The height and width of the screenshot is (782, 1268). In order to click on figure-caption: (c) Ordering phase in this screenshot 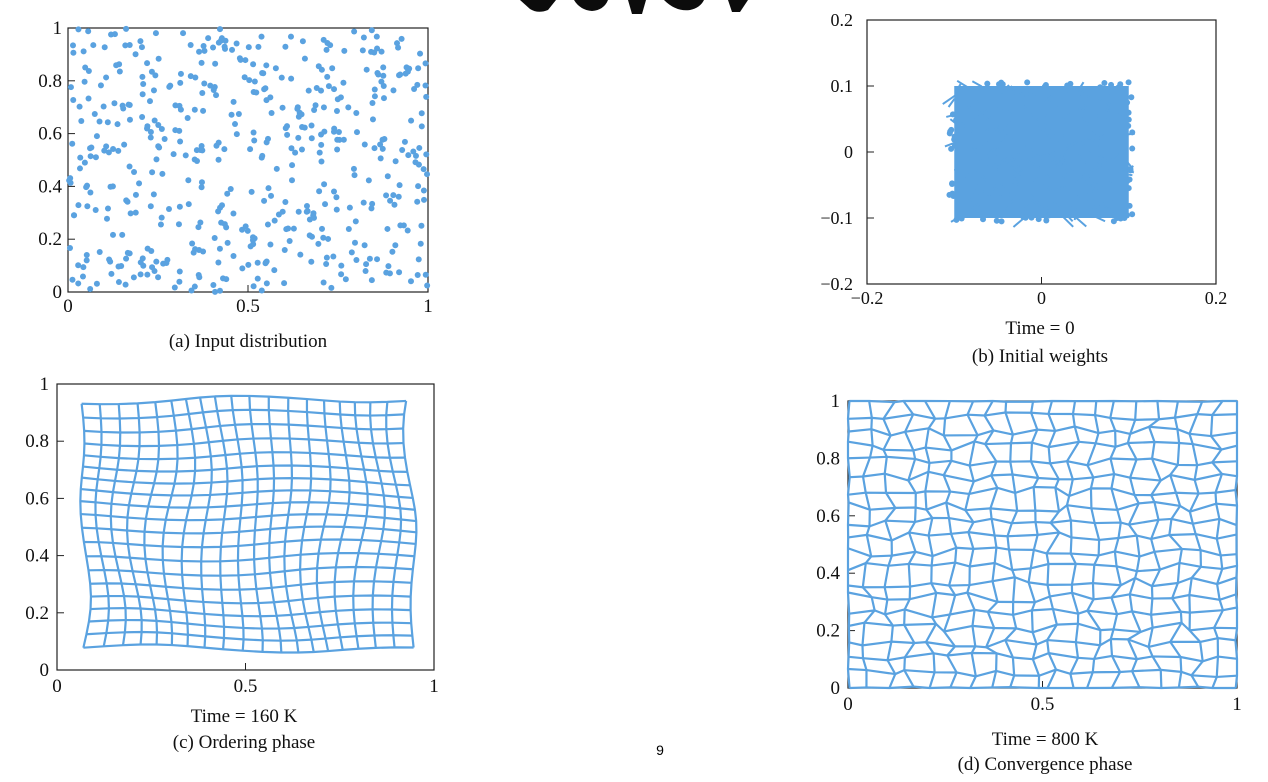, I will do `click(244, 742)`.